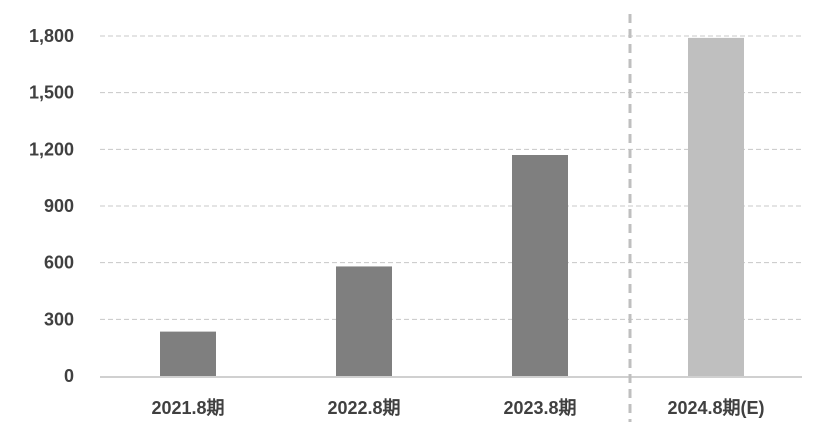 This screenshot has width=840, height=446. I want to click on x-axis-ticks: 2021.8期 2022.8期 2023.8期 2024.8期(E), so click(457, 408).